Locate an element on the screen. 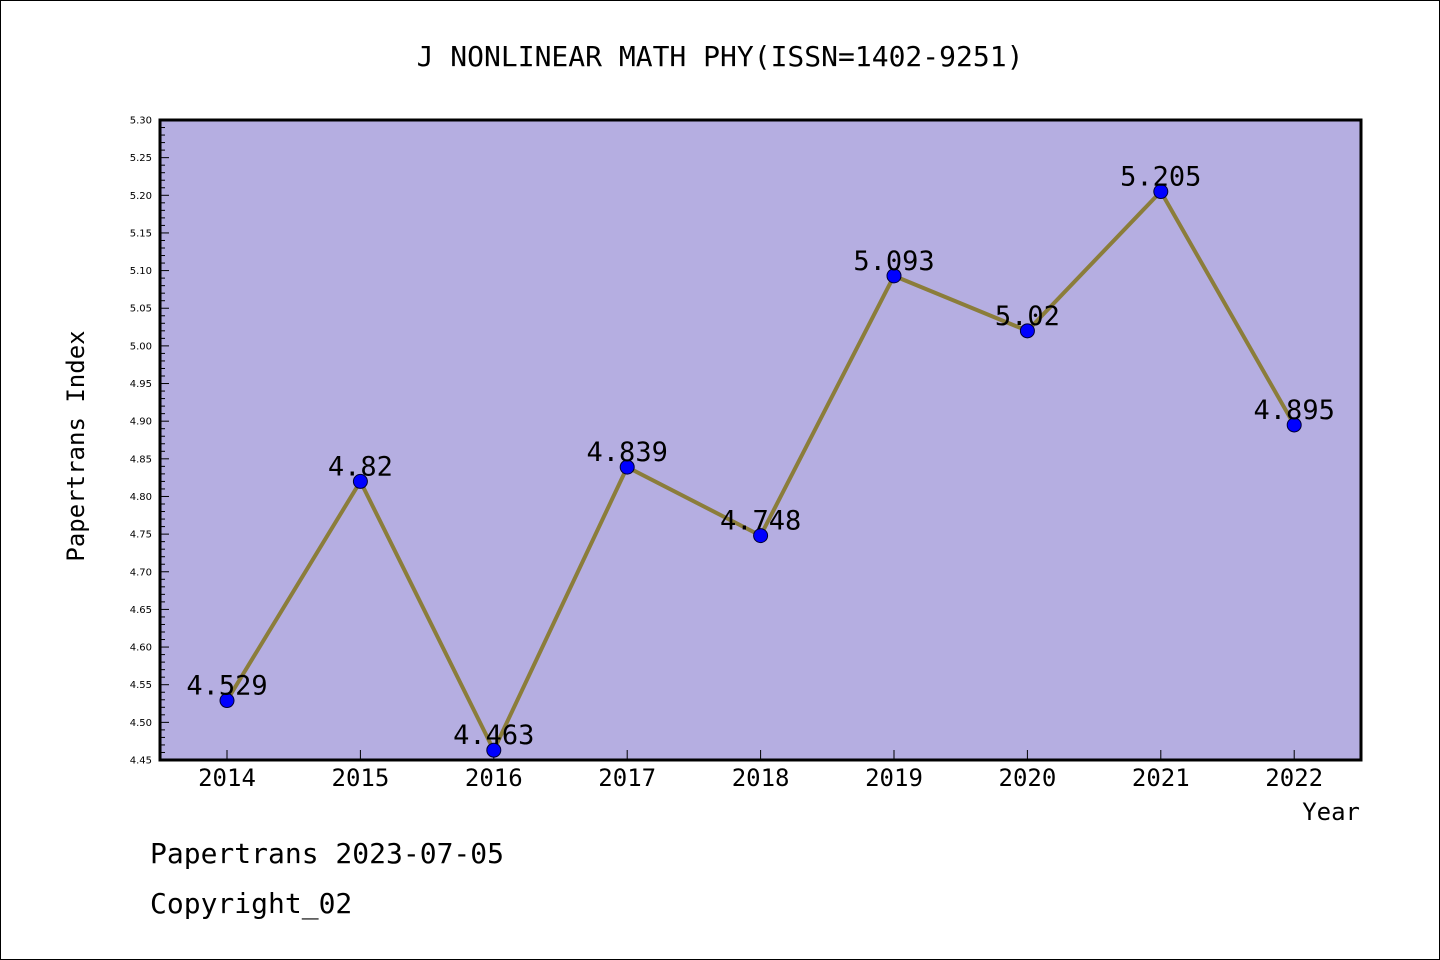  x-tick-label: 2014 is located at coordinates (227, 778).